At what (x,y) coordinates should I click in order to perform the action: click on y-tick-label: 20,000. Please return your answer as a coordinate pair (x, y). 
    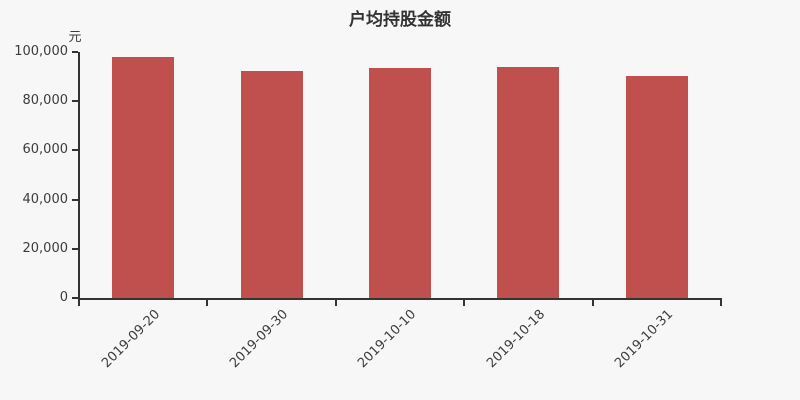
    Looking at the image, I should click on (45, 248).